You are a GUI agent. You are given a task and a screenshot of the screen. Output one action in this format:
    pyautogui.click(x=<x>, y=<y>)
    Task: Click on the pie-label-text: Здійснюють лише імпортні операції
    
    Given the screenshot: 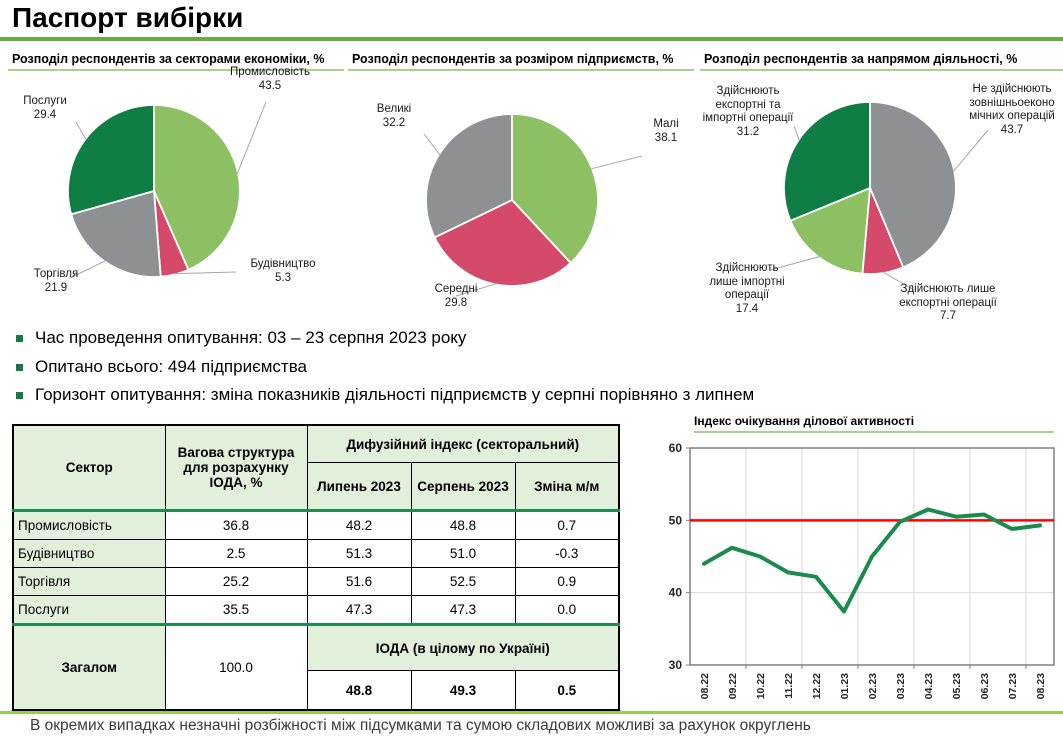 What is the action you would take?
    pyautogui.click(x=747, y=282)
    